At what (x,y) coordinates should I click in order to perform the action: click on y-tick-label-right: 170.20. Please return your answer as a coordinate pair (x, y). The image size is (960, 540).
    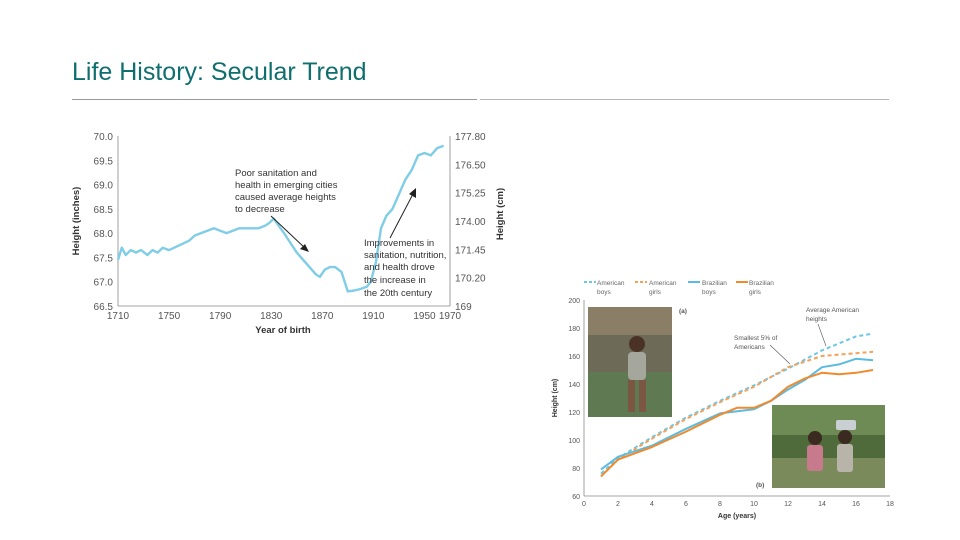
    Looking at the image, I should click on (470, 279).